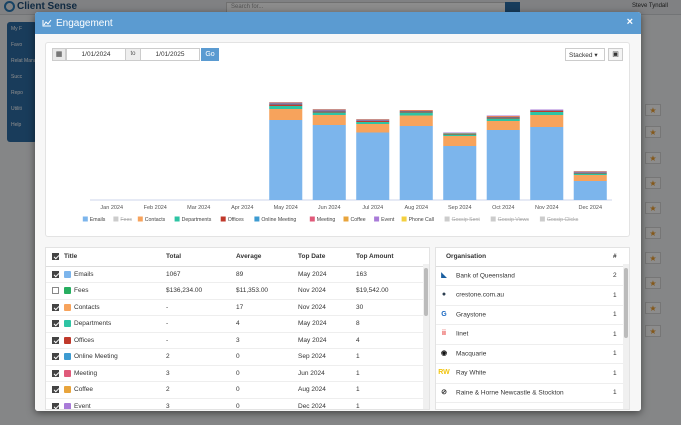  What do you see at coordinates (471, 315) in the screenshot?
I see `organisation-name: Graystone` at bounding box center [471, 315].